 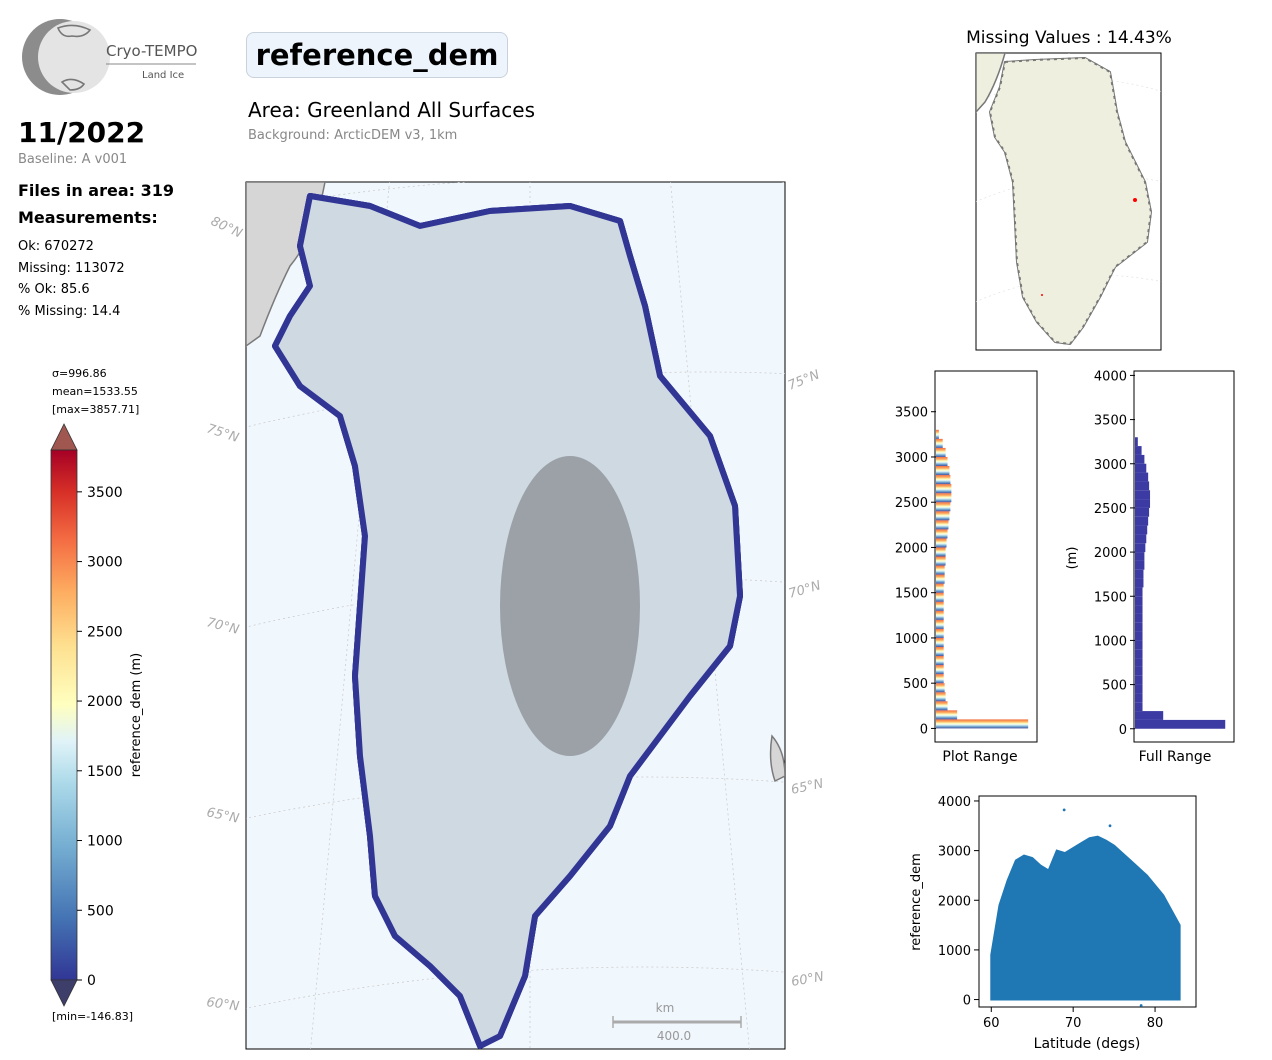 What do you see at coordinates (226, 228) in the screenshot?
I see `lat-left-80: 80°N` at bounding box center [226, 228].